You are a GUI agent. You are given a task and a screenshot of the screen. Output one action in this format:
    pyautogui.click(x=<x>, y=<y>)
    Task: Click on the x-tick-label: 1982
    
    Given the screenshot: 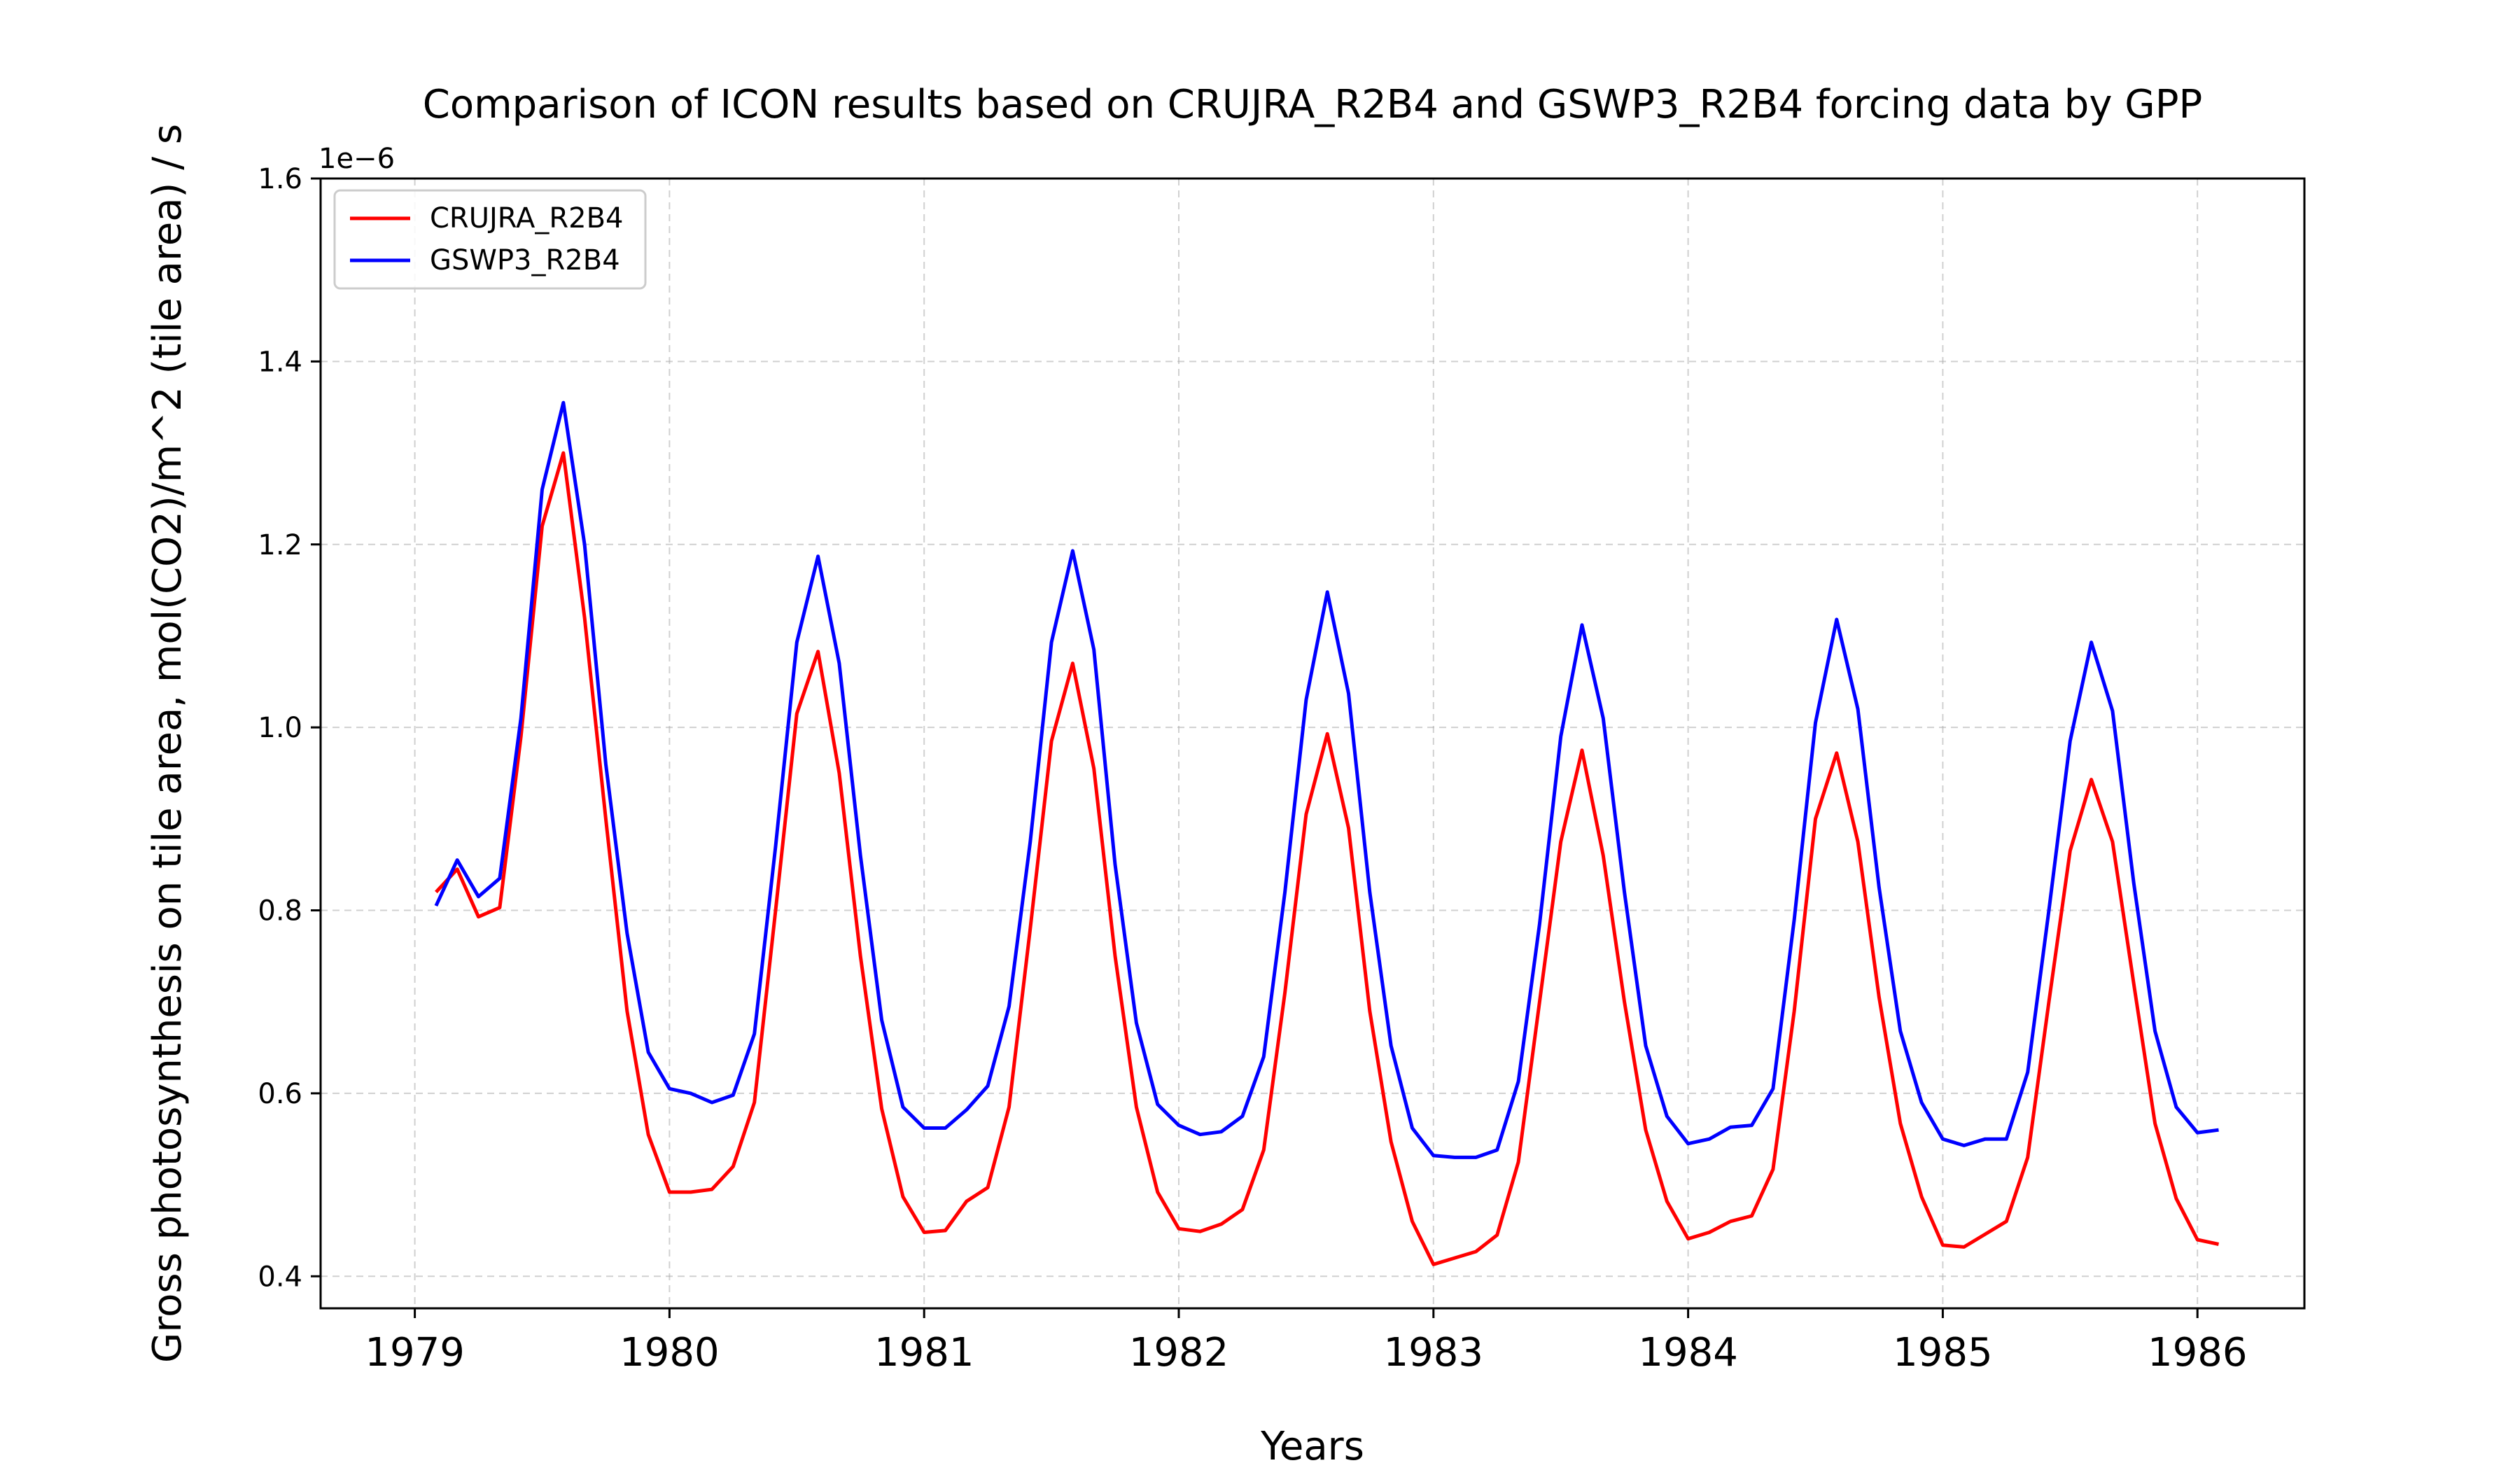 What is the action you would take?
    pyautogui.click(x=1179, y=1353)
    